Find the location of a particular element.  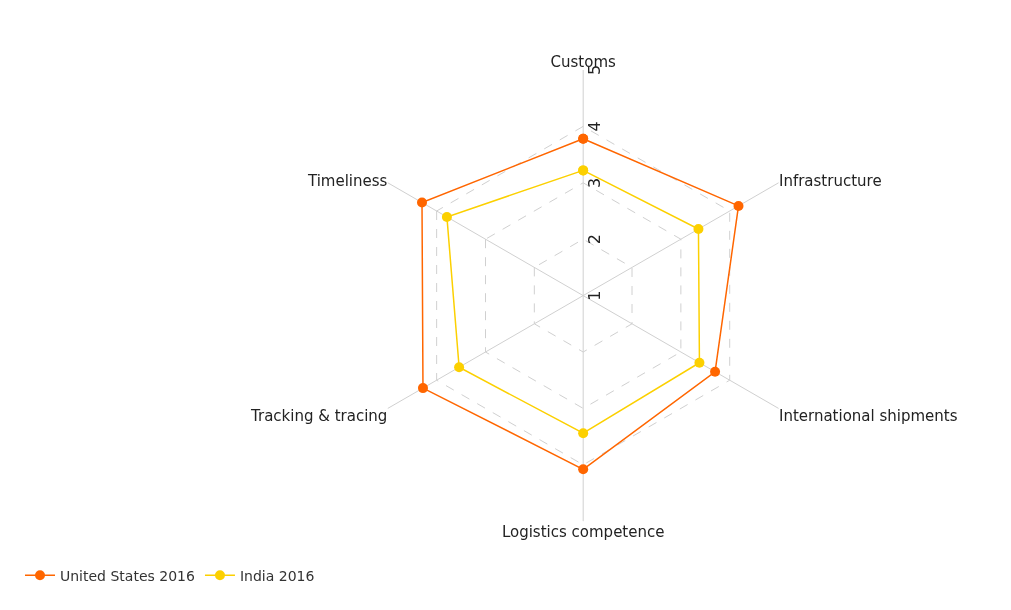

spoke-label: Infrastructure is located at coordinates (830, 180).